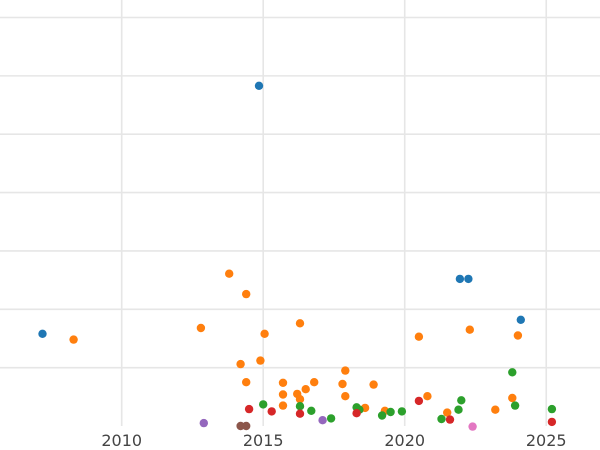 Image resolution: width=600 pixels, height=450 pixels. I want to click on x-tick-label: 2010, so click(121, 440).